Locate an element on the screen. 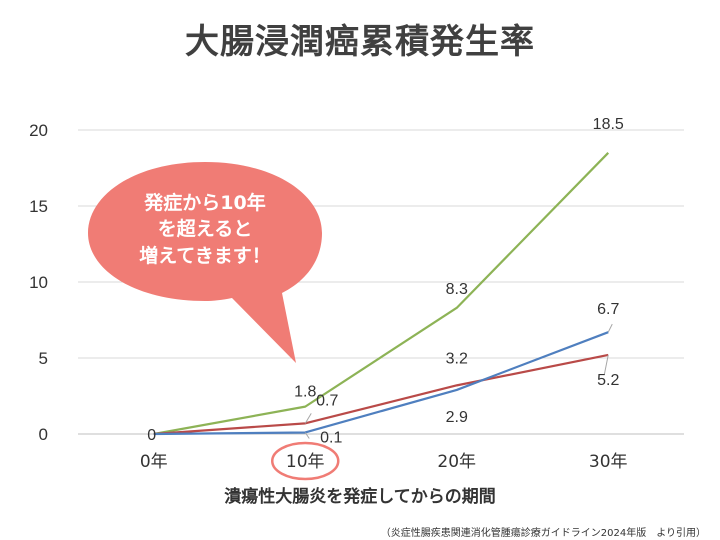 Image resolution: width=720 pixels, height=540 pixels. x-axis-ticks: 0年 10年 20年 30年 is located at coordinates (384, 462).